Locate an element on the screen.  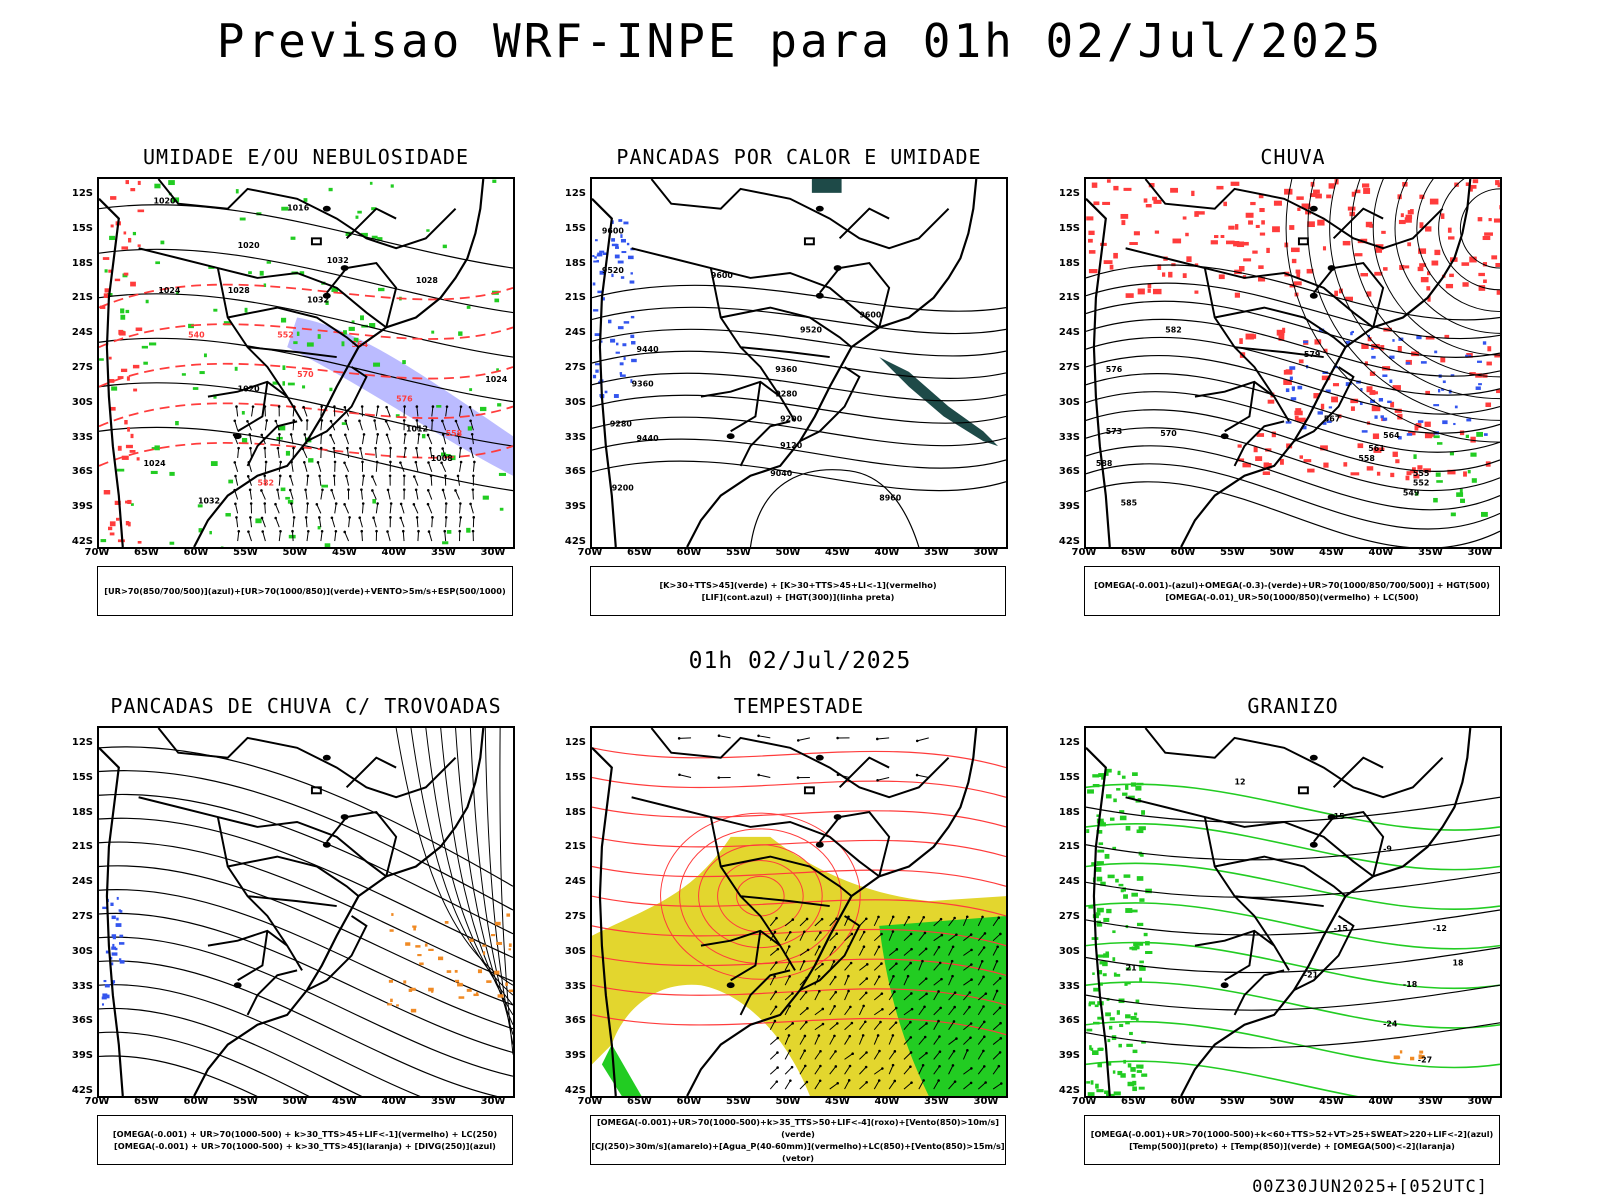
contour-label: 576 is located at coordinates (404, 399).